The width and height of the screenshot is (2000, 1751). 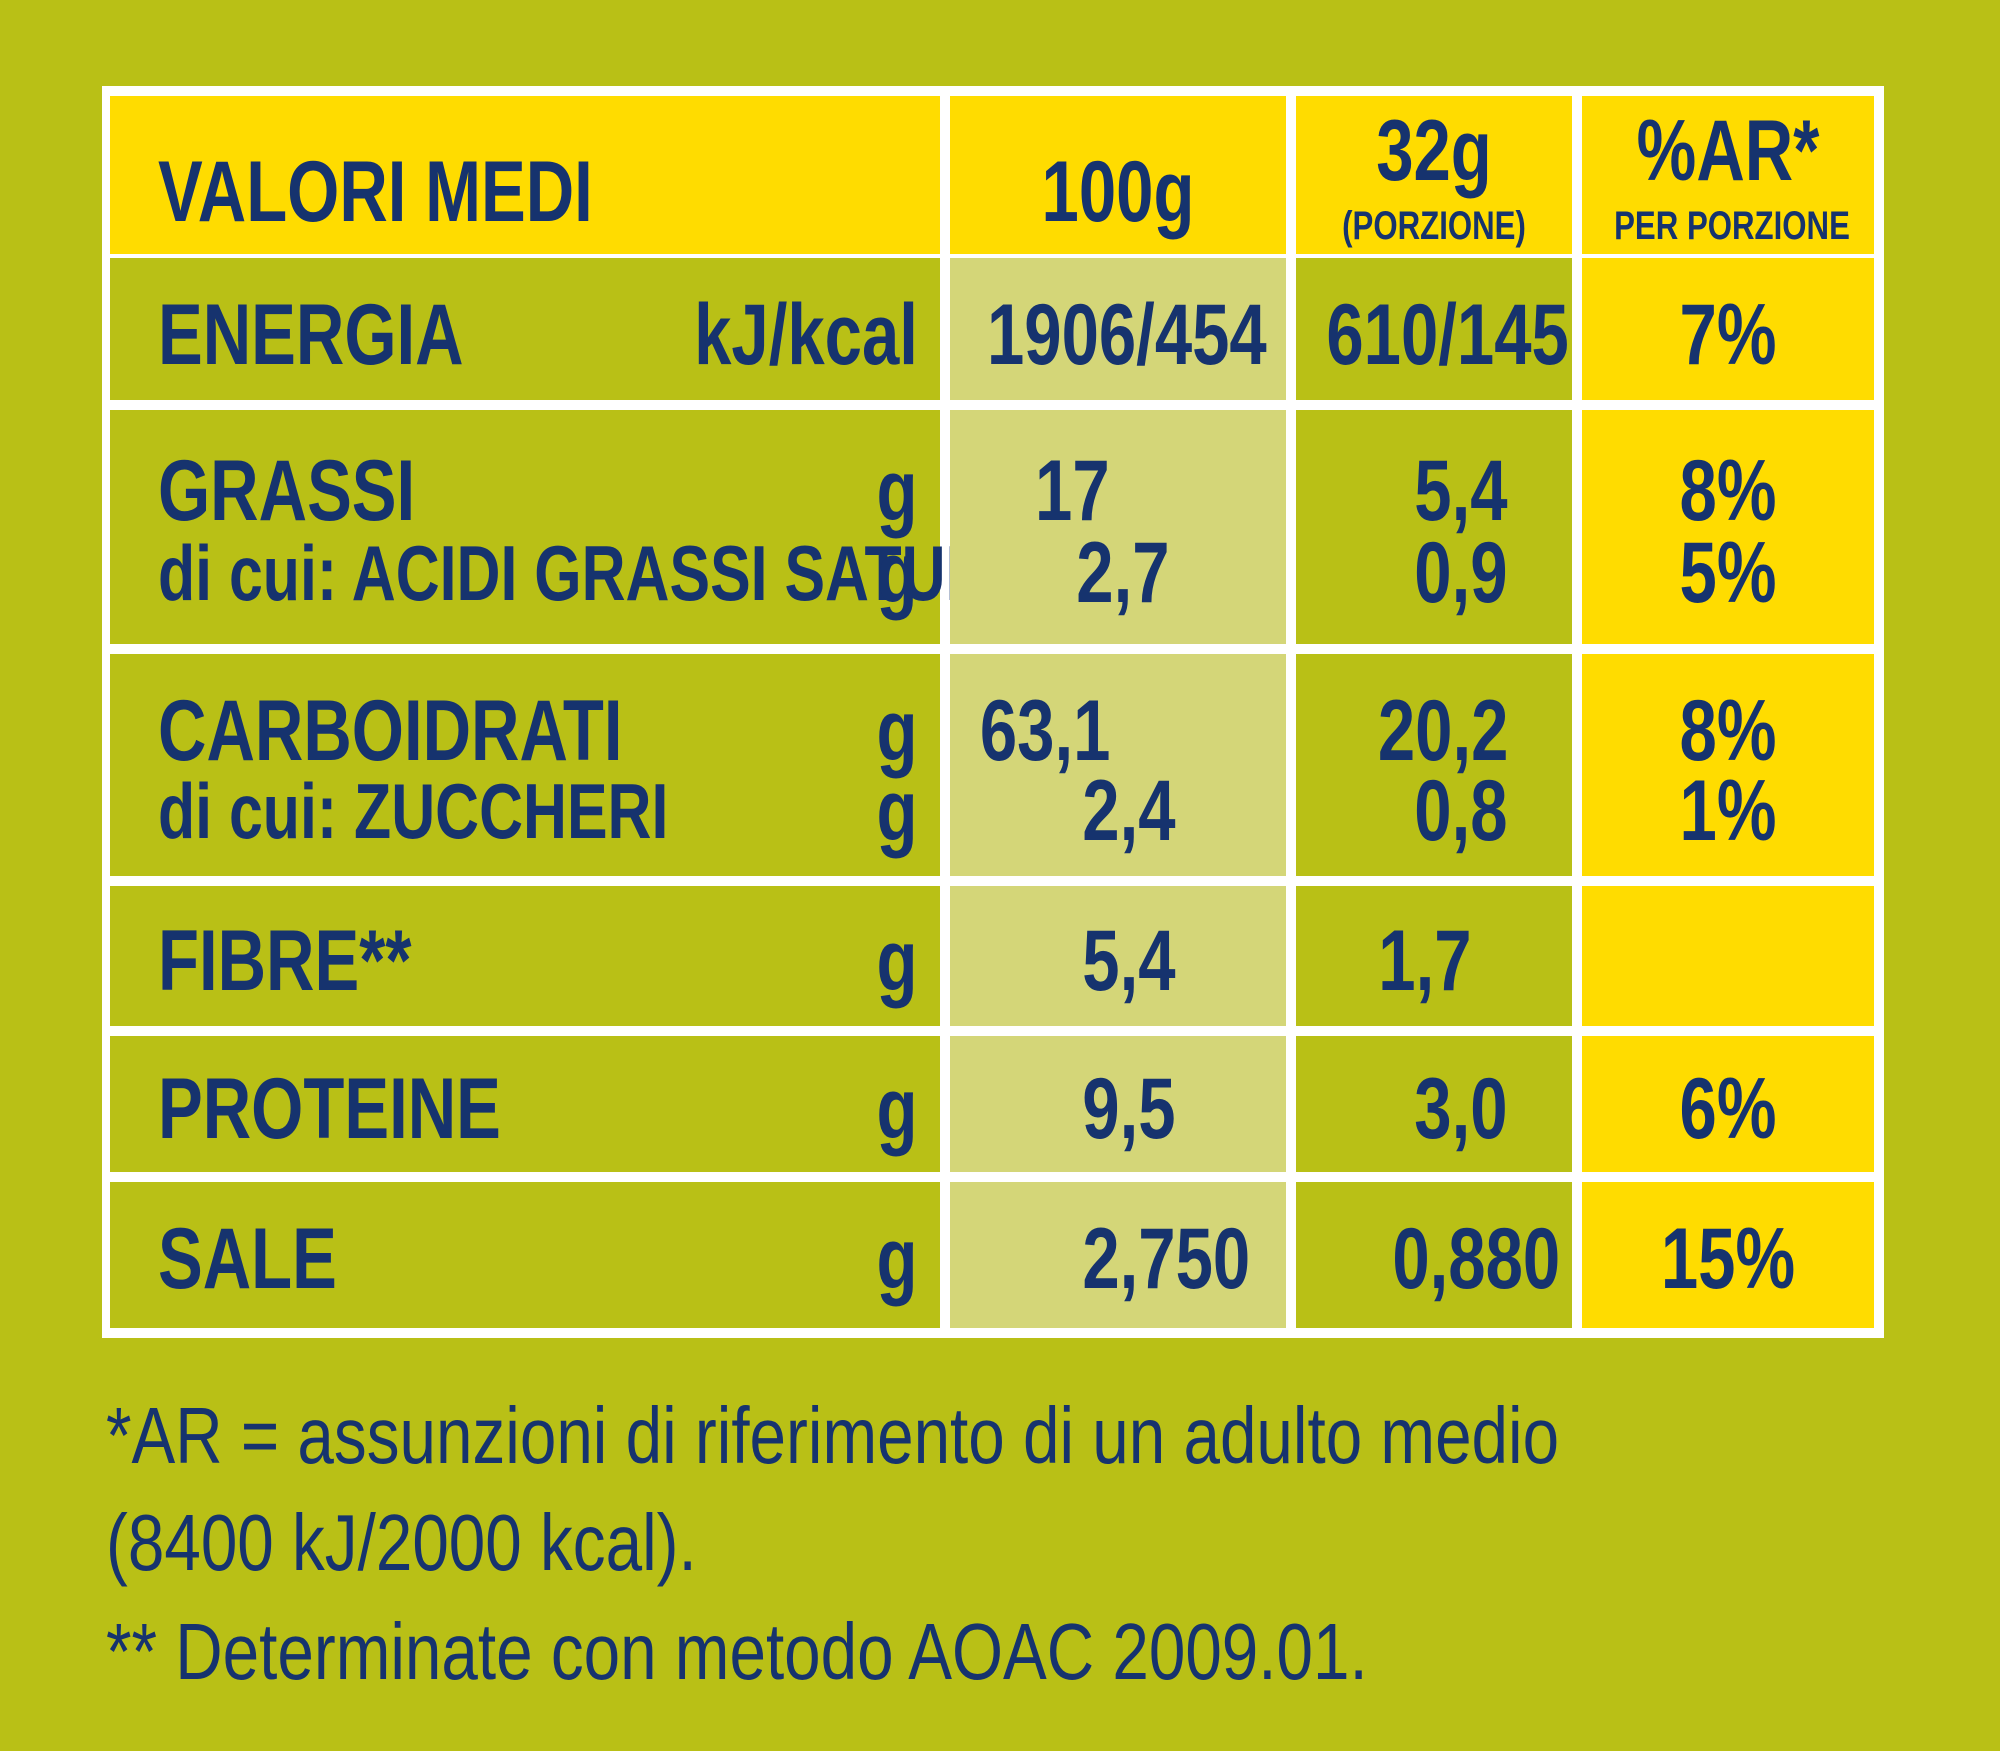 What do you see at coordinates (1728, 956) in the screenshot?
I see `fibre-ar-cell` at bounding box center [1728, 956].